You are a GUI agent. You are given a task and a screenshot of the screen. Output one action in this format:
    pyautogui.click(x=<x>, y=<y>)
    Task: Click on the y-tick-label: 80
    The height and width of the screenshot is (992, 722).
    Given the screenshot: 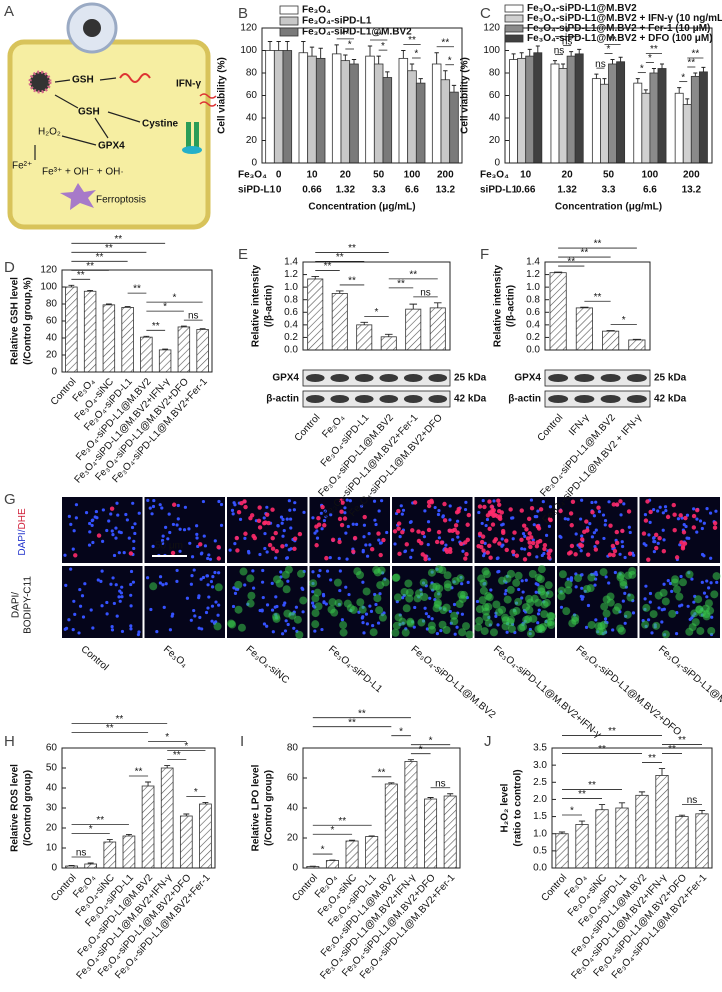 What is the action you would take?
    pyautogui.click(x=495, y=73)
    